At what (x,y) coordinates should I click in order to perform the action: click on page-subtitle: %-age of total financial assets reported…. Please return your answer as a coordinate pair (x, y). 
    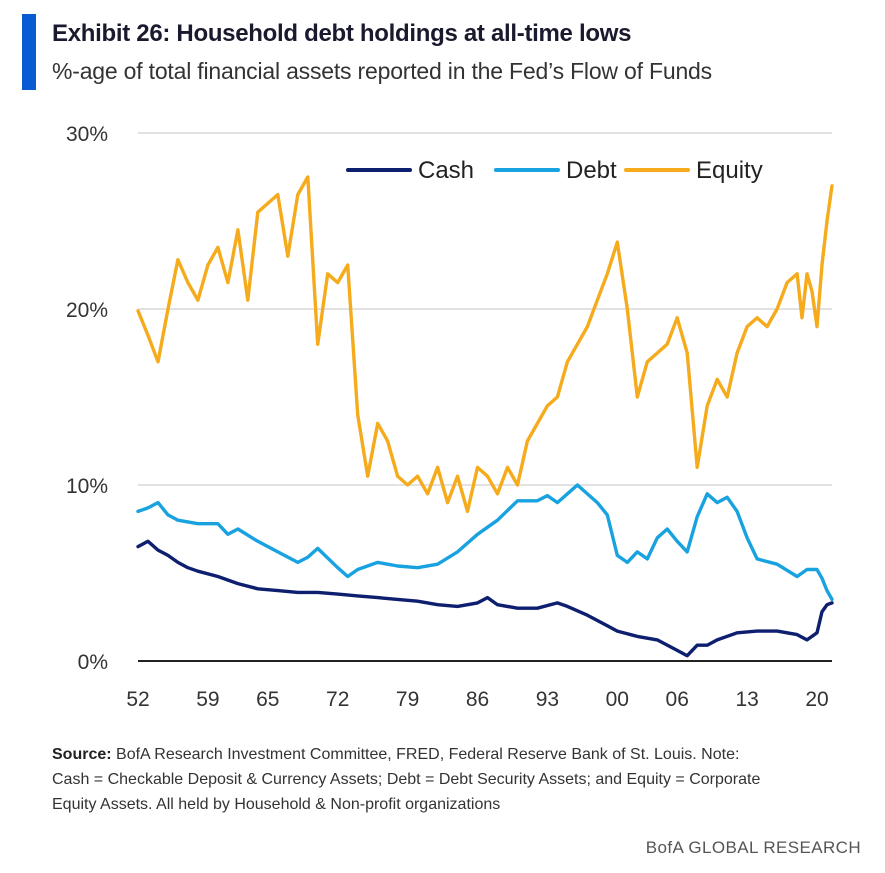
    Looking at the image, I should click on (382, 71).